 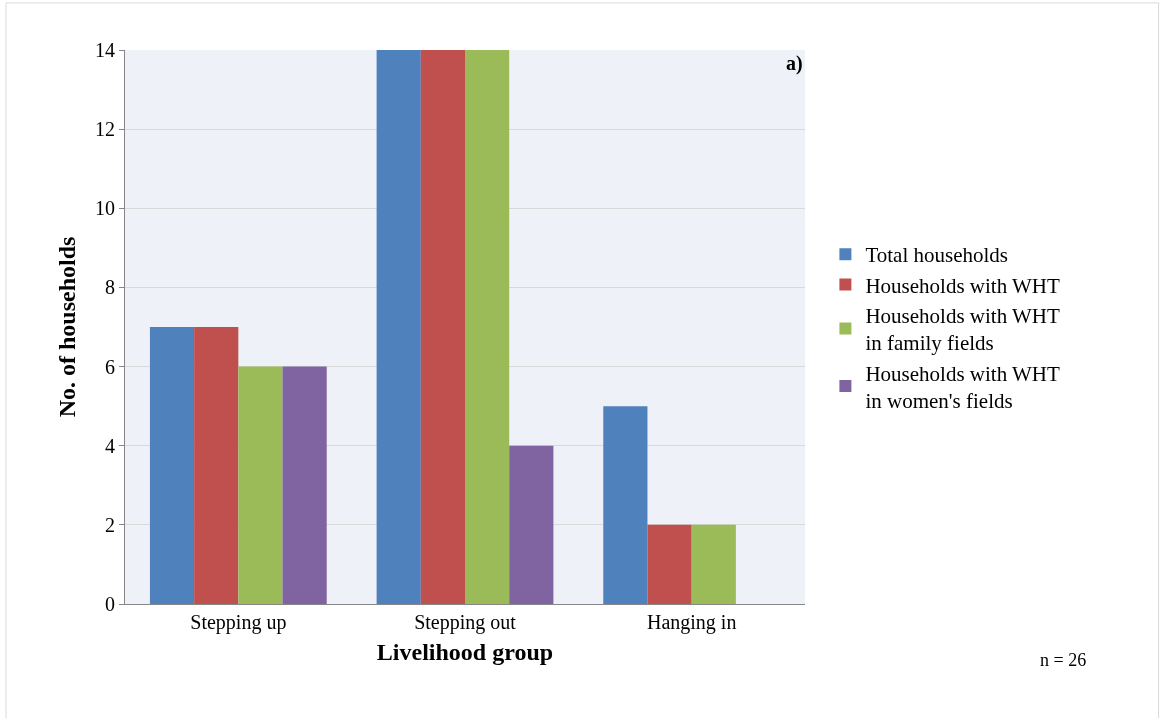 What do you see at coordinates (110, 366) in the screenshot?
I see `y-tick-label: 6` at bounding box center [110, 366].